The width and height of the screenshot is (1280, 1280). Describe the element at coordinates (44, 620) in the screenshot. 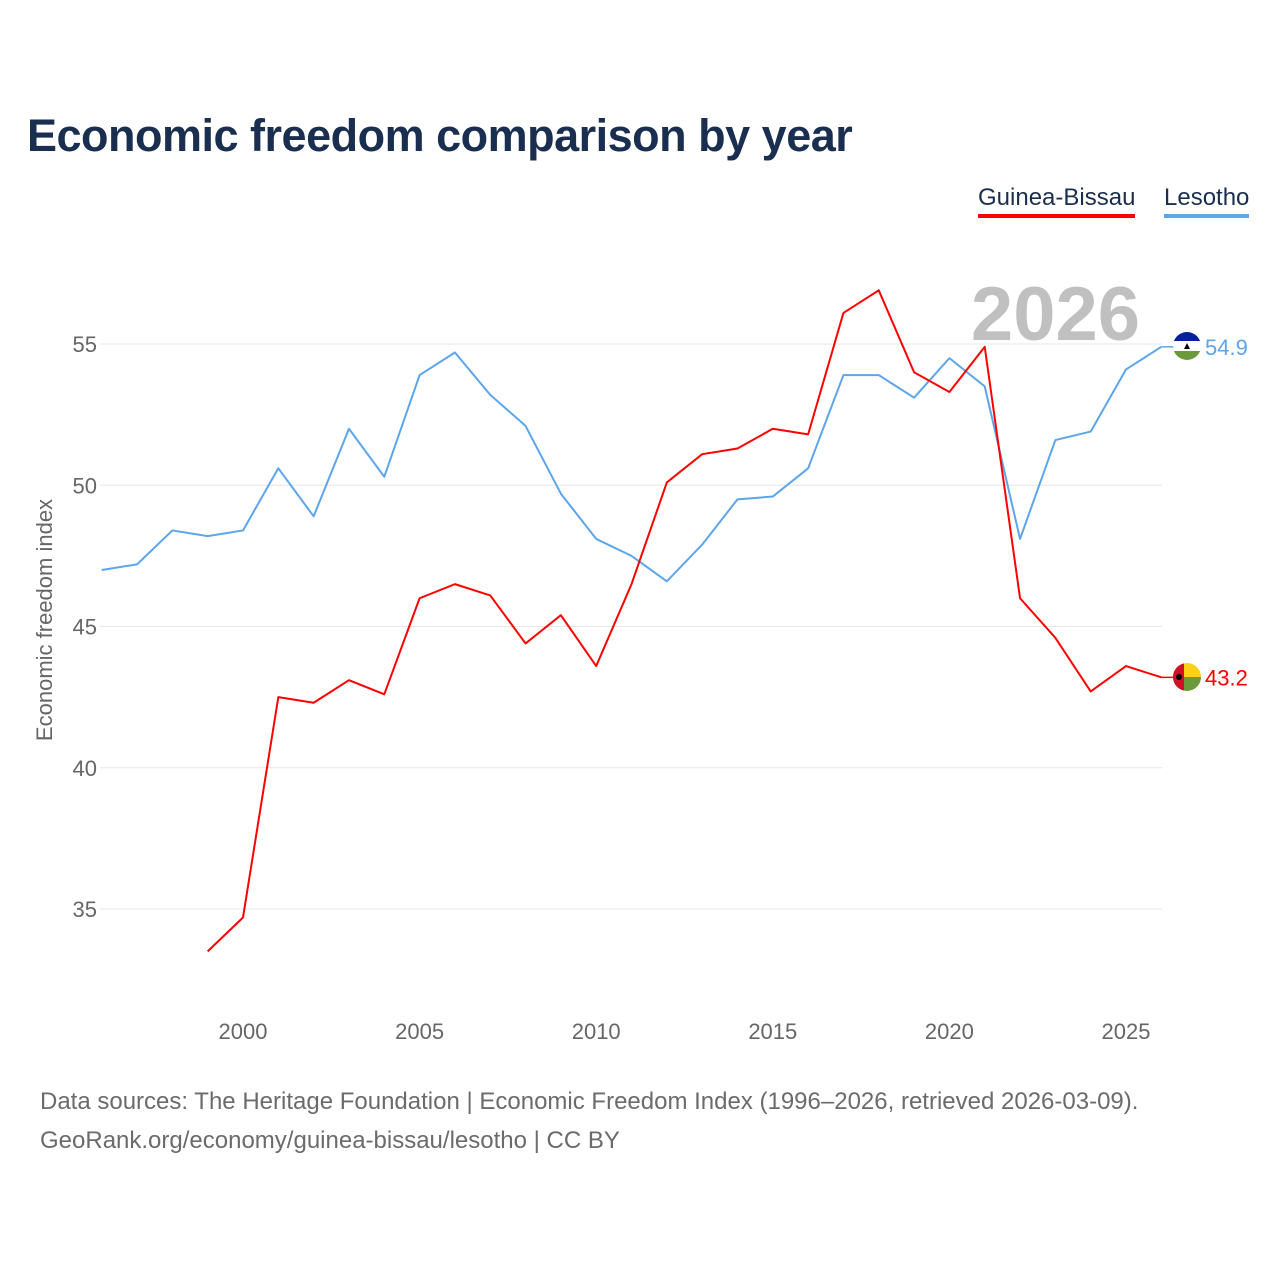

I see `y-axis-label: Economic freedom index` at that location.